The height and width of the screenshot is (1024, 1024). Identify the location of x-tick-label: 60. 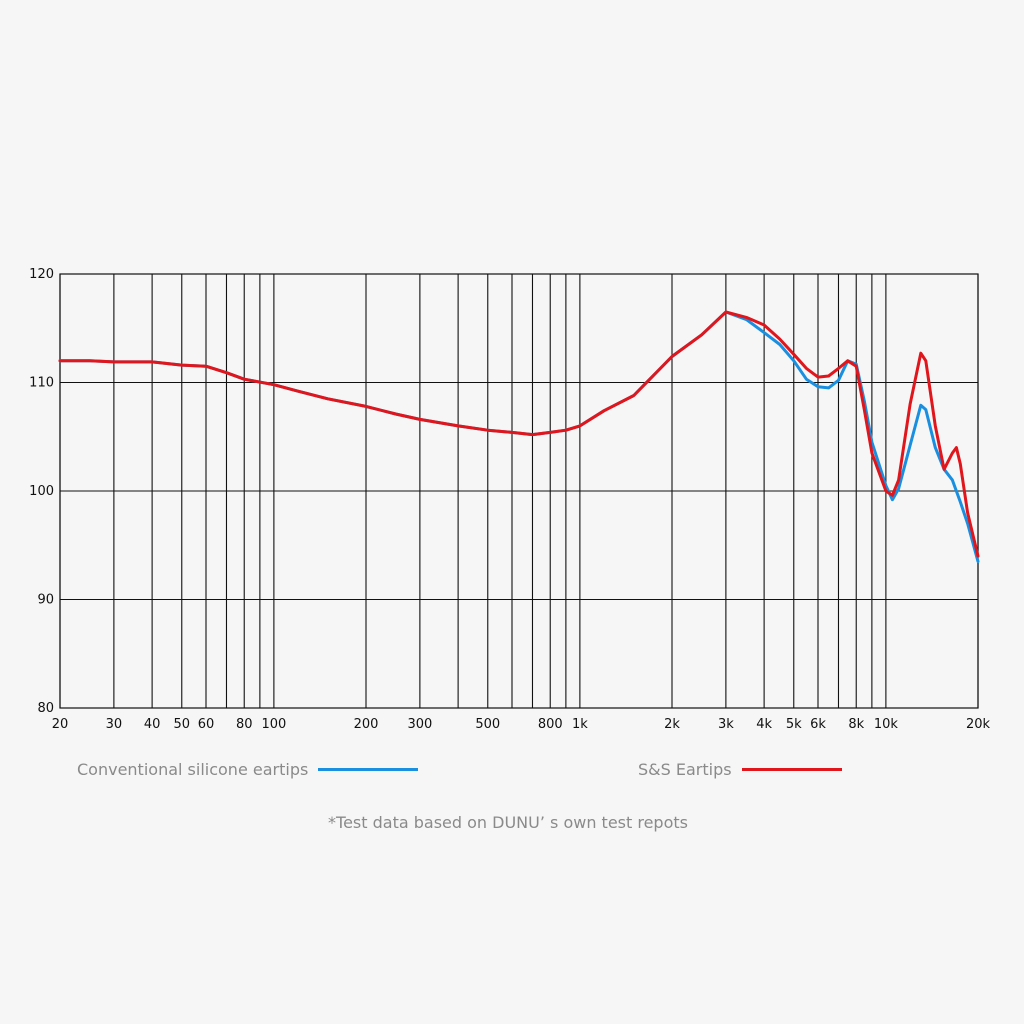
(206, 724).